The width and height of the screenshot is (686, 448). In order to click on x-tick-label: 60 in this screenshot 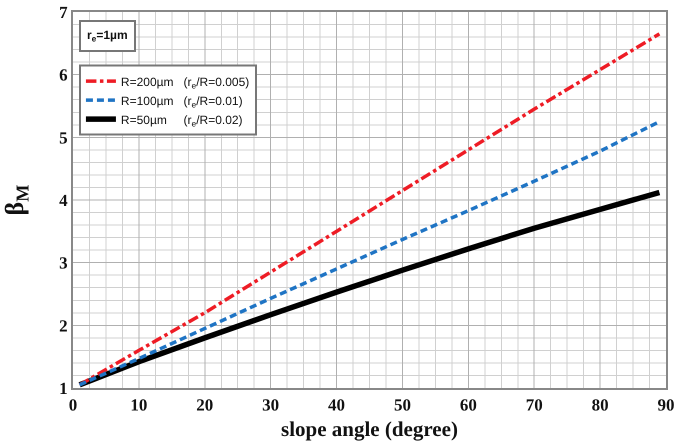, I will do `click(468, 404)`.